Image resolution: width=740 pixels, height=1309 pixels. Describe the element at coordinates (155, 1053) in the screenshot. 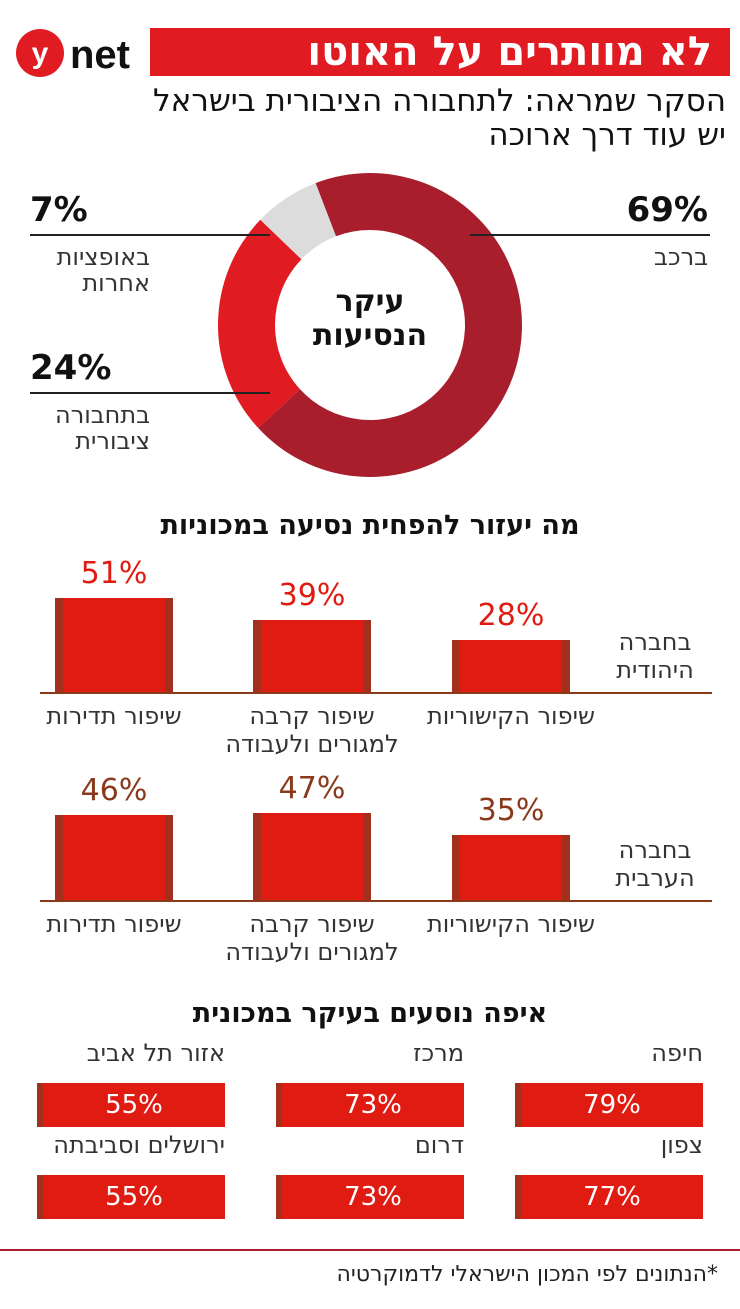

I see `region-label: אזור תל אביב` at that location.